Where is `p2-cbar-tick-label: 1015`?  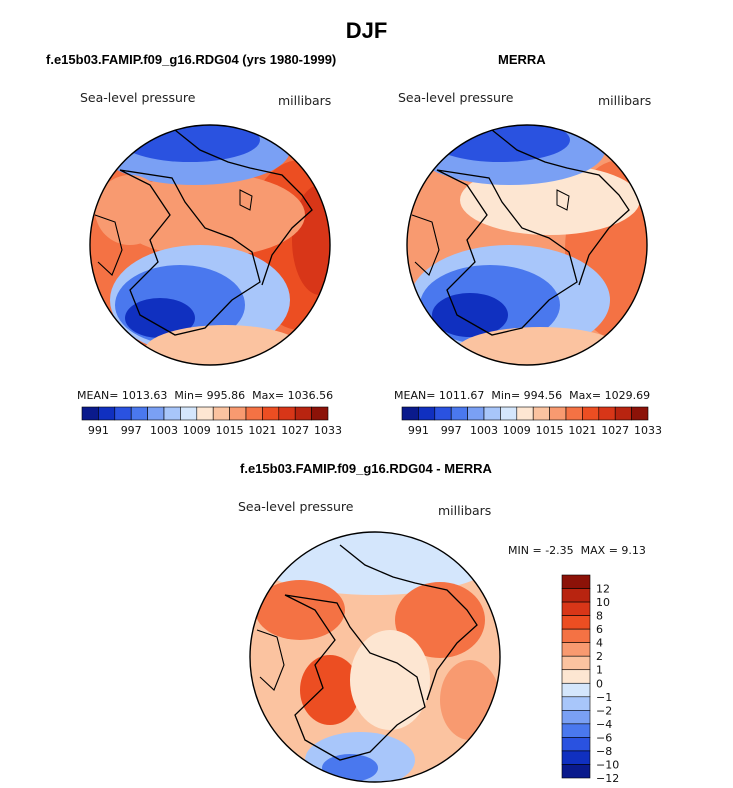 p2-cbar-tick-label: 1015 is located at coordinates (550, 430).